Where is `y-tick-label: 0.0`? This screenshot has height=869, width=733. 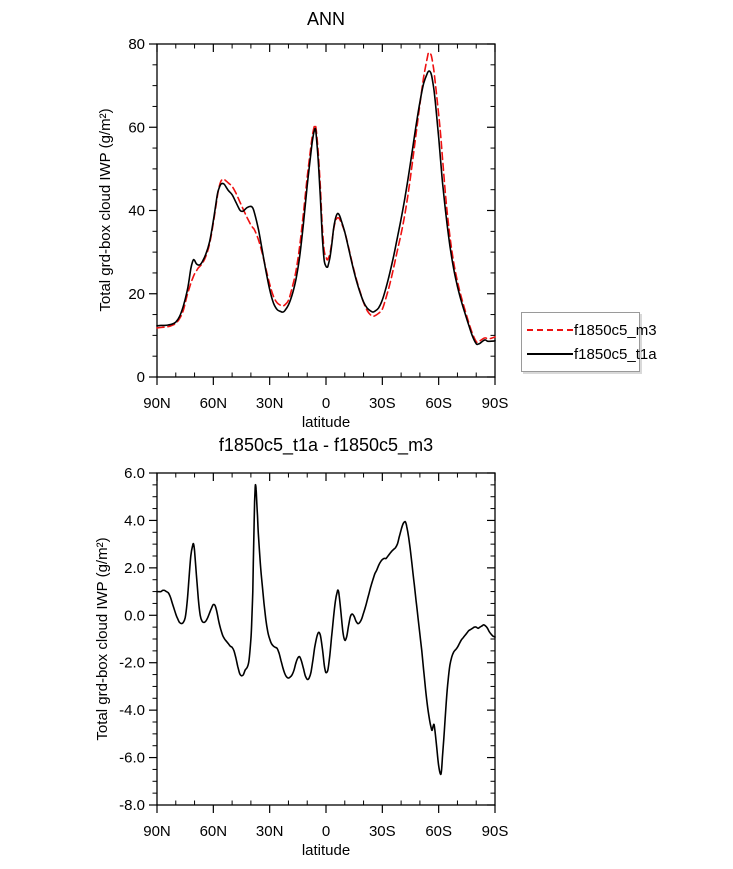
y-tick-label: 0.0 is located at coordinates (134, 615).